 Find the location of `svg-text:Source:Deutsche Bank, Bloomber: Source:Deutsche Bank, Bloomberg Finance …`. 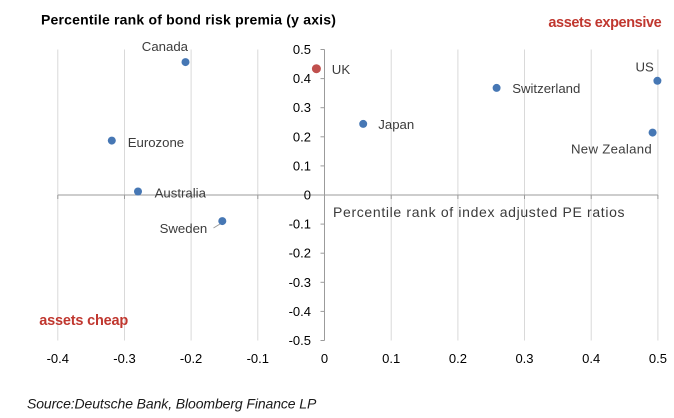

svg-text:Source:Deutsche Bank, Bloomber: Source:Deutsche Bank, Bloomberg Finance … is located at coordinates (172, 403).